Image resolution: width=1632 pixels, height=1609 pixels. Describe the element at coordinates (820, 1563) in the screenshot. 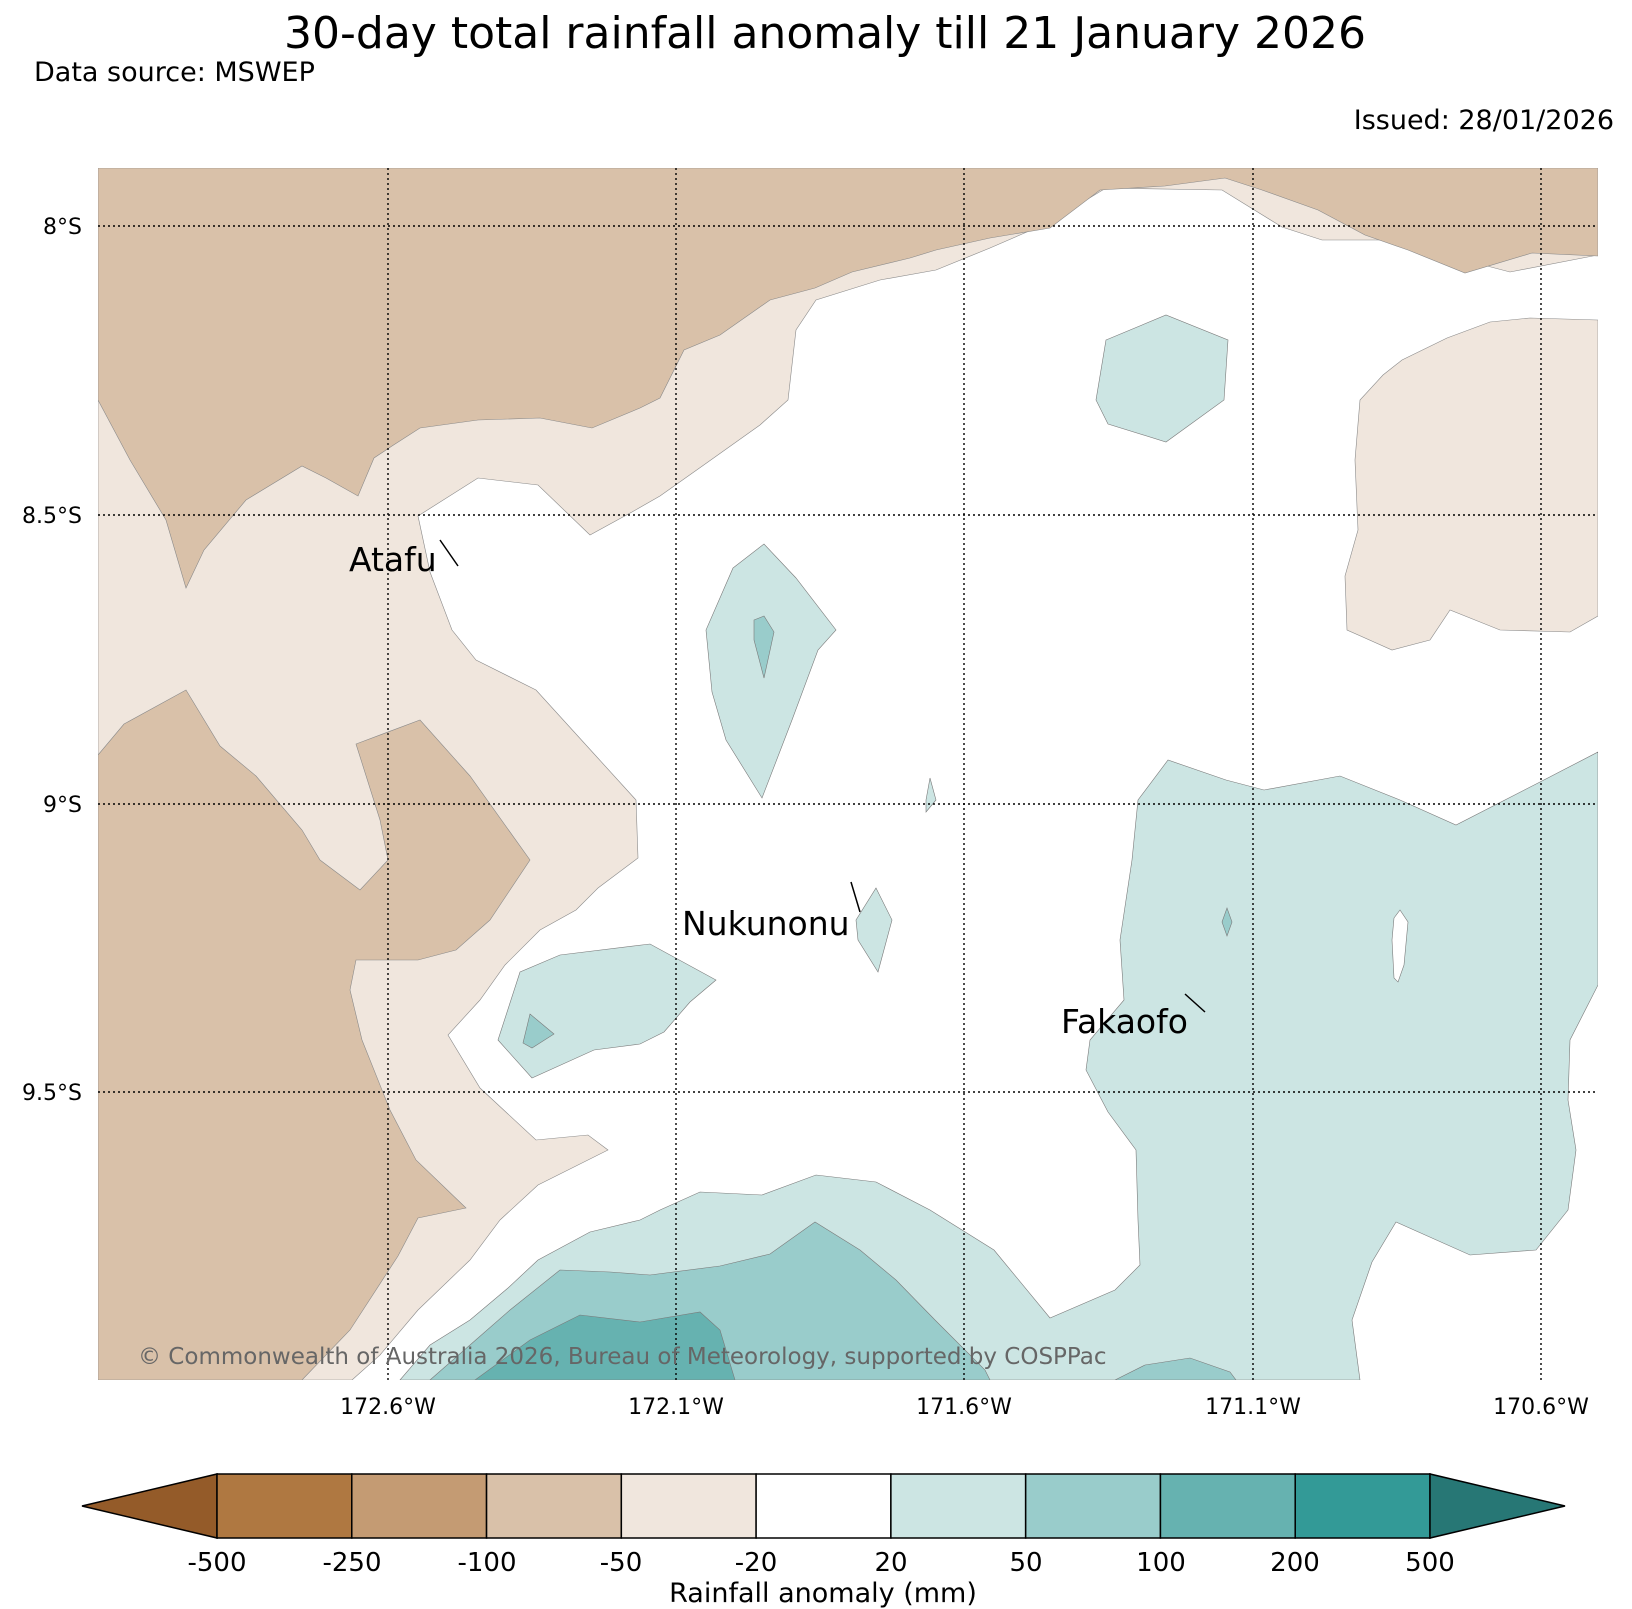

I see `colorbar-tick-labels: -500 -250 -100 -50 -20 20 50 100 200 500` at that location.